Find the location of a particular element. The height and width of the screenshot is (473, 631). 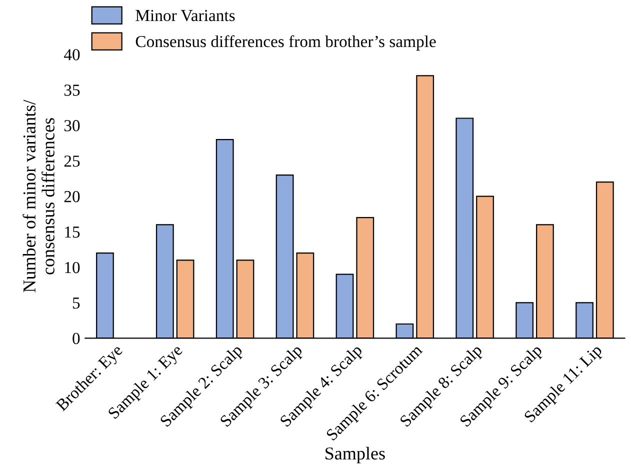

y-tick-label: 30 is located at coordinates (72, 126).